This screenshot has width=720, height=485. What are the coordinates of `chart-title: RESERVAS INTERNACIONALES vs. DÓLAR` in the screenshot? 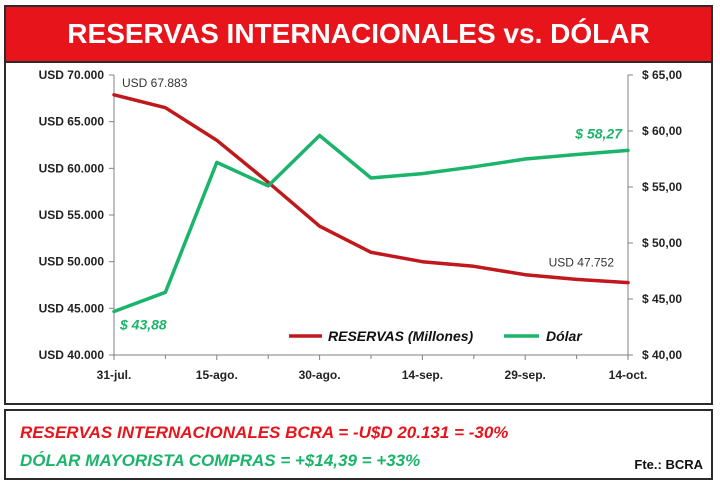 It's located at (358, 33).